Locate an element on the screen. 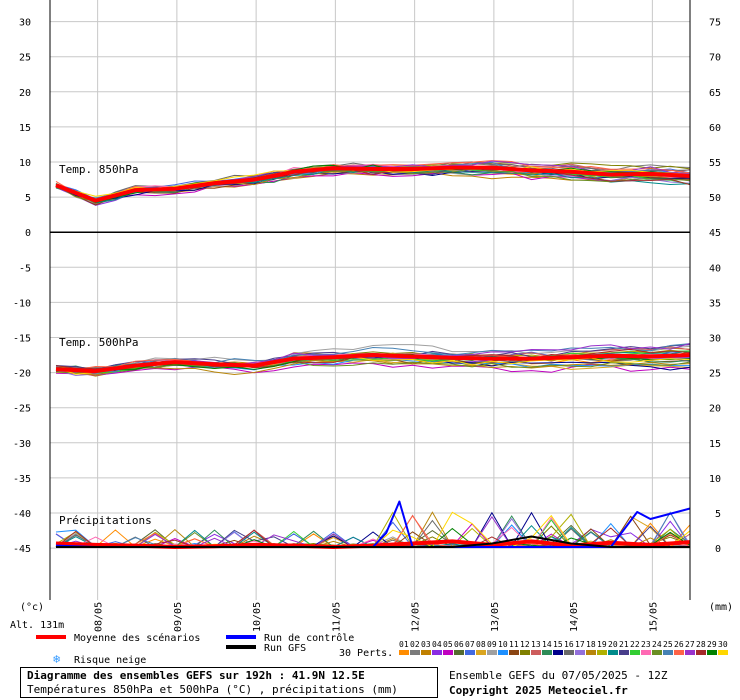  x-tick-label: 14/05 is located at coordinates (574, 617).